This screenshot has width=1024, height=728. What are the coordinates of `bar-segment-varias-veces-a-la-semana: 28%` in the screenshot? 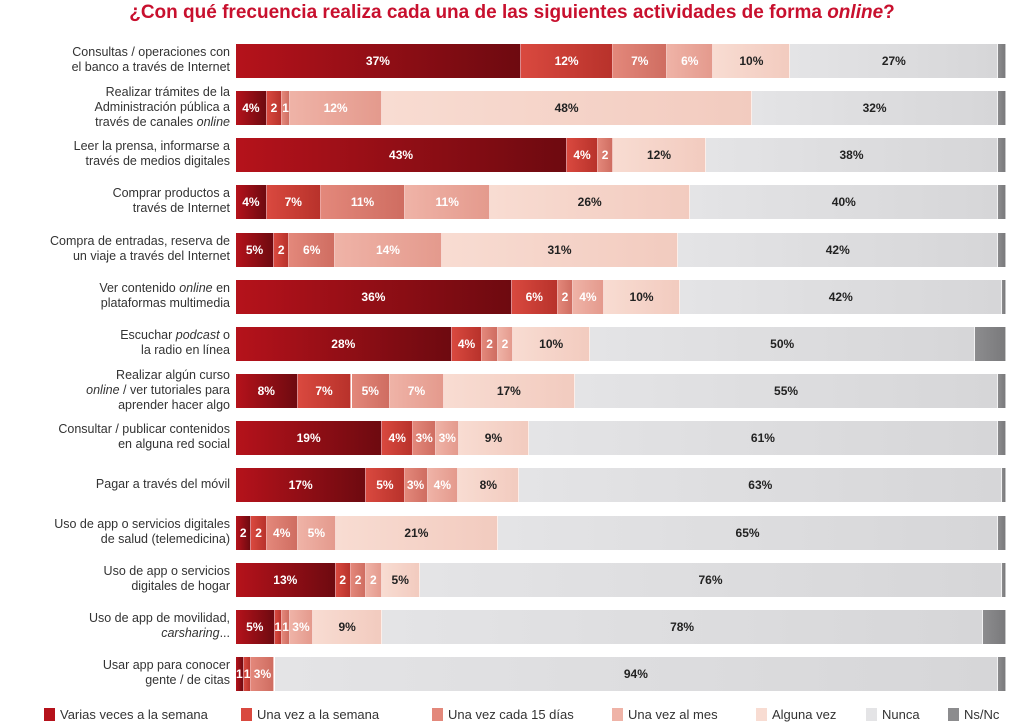 It's located at (344, 343).